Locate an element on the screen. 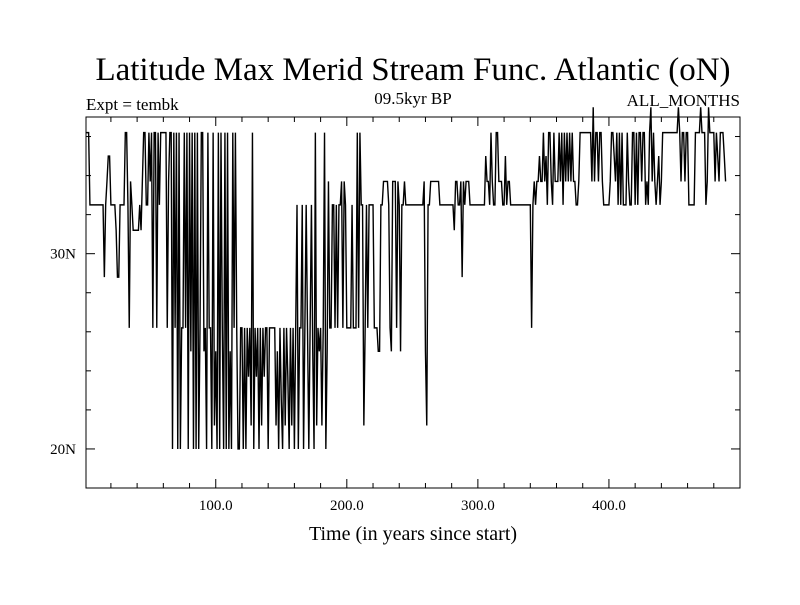 The width and height of the screenshot is (800, 605). chart-subtitle-center: 09.5kyr BP is located at coordinates (412, 98).